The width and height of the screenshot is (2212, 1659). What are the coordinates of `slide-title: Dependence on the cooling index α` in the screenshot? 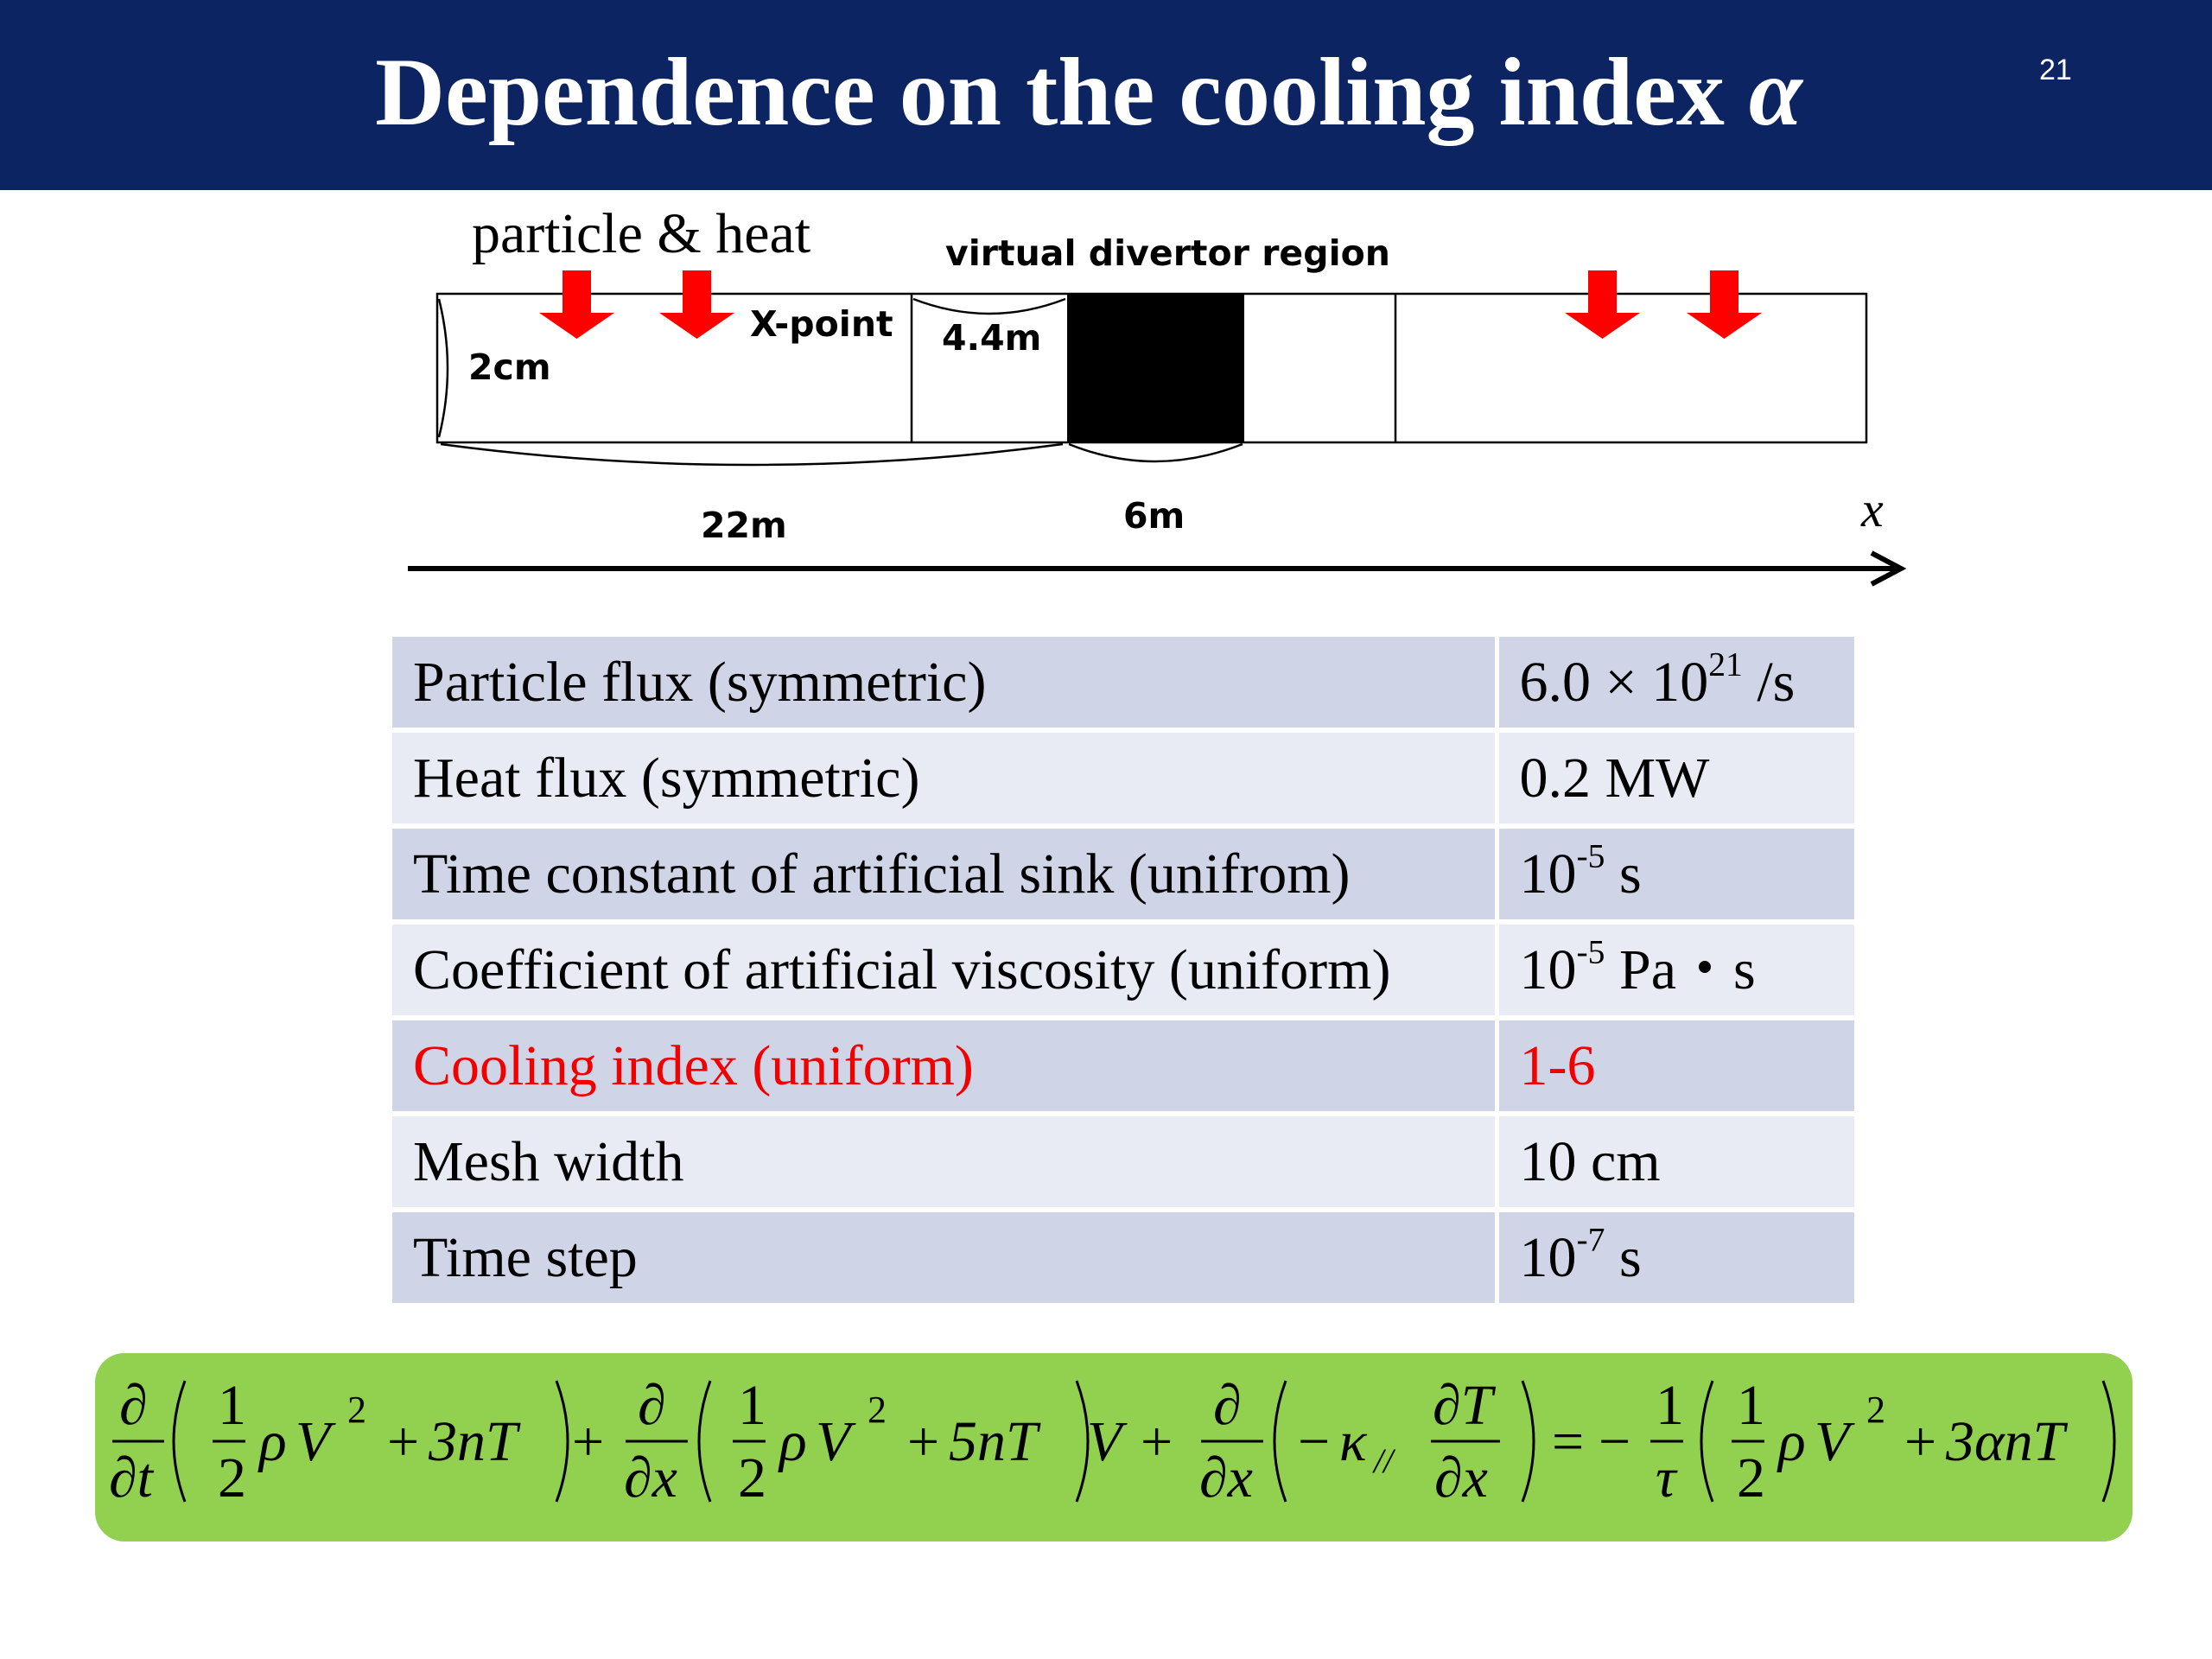 It's located at (1088, 92).